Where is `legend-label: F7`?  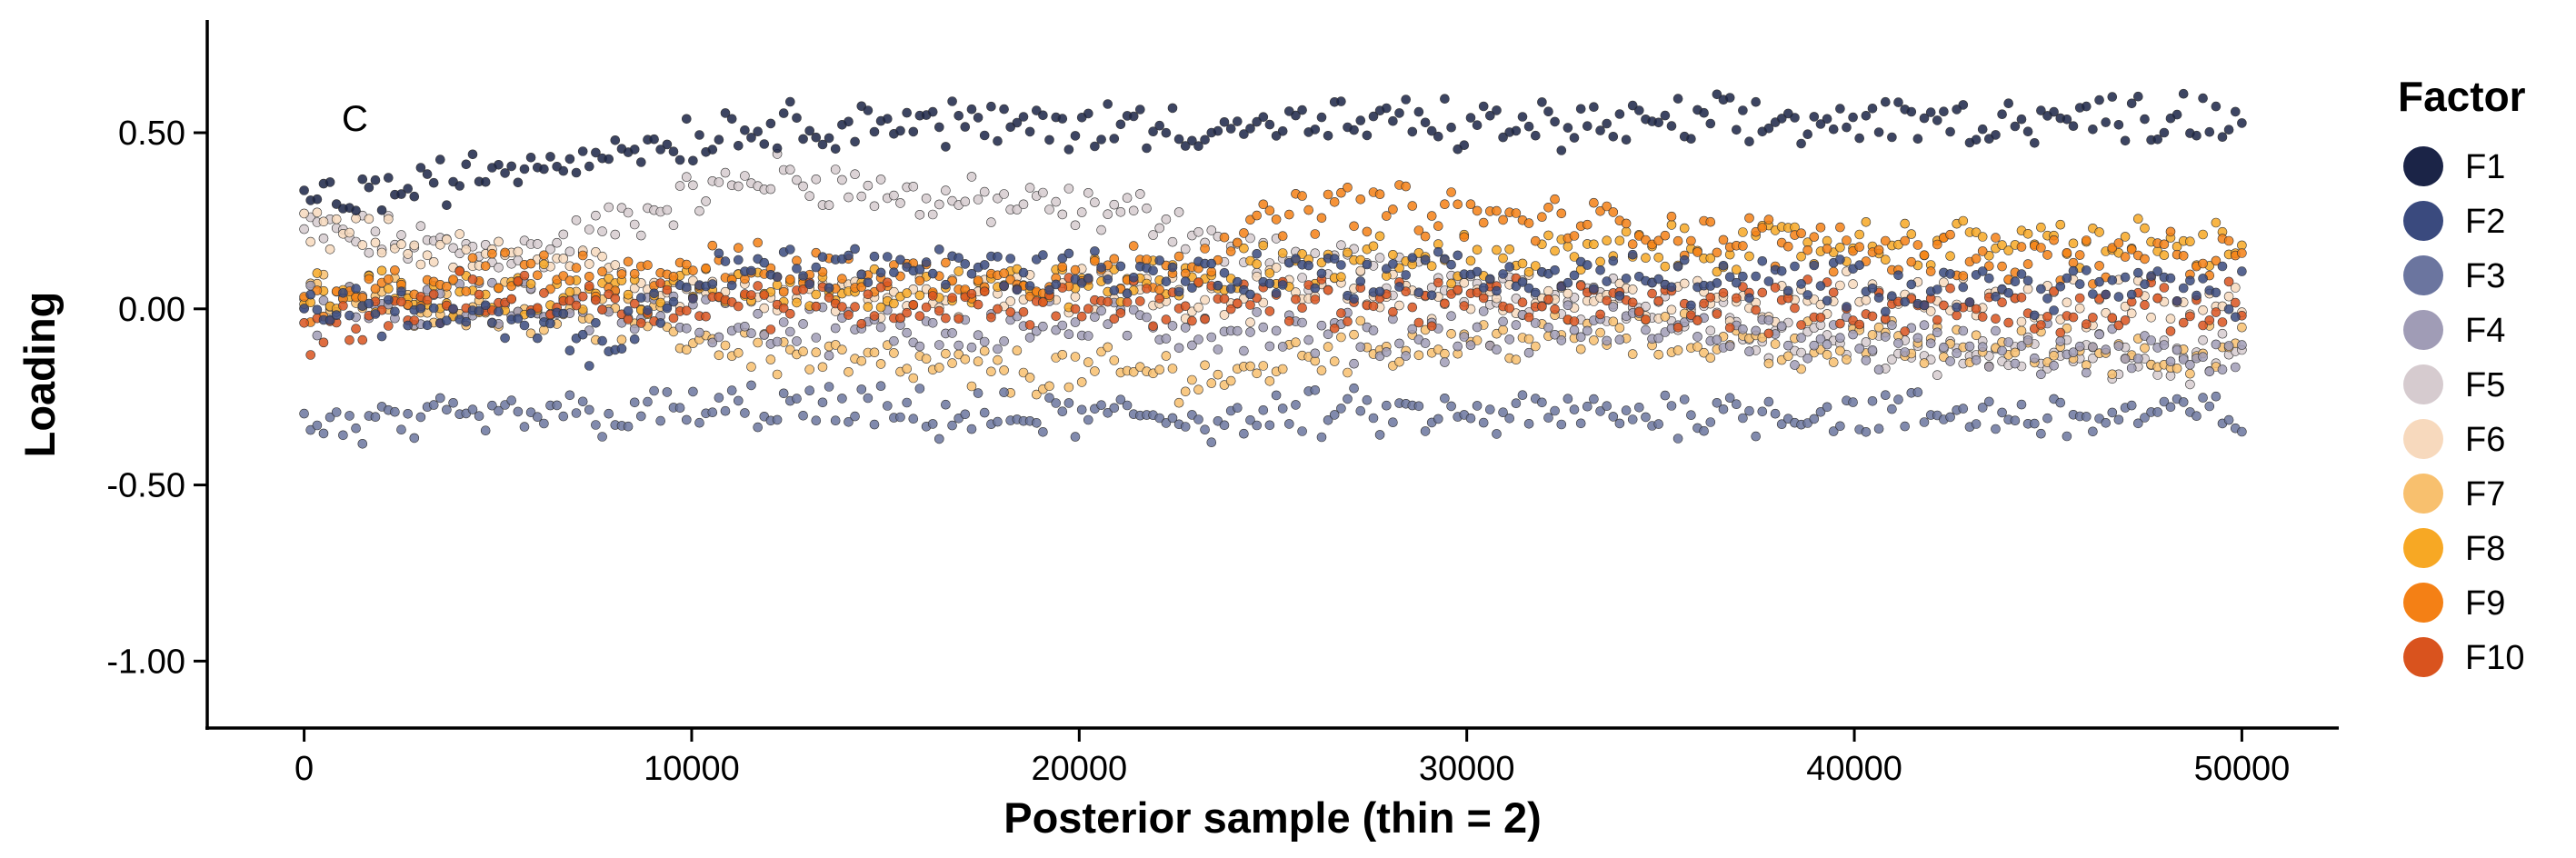
legend-label: F7 is located at coordinates (2485, 495).